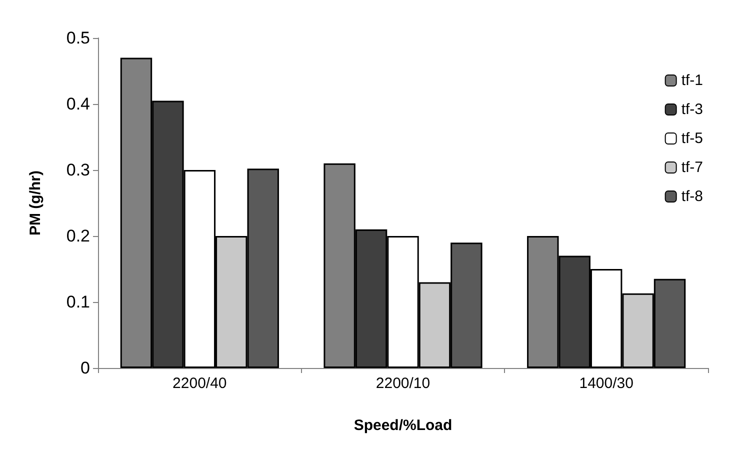  I want to click on legend-label: tf-7, so click(692, 167).